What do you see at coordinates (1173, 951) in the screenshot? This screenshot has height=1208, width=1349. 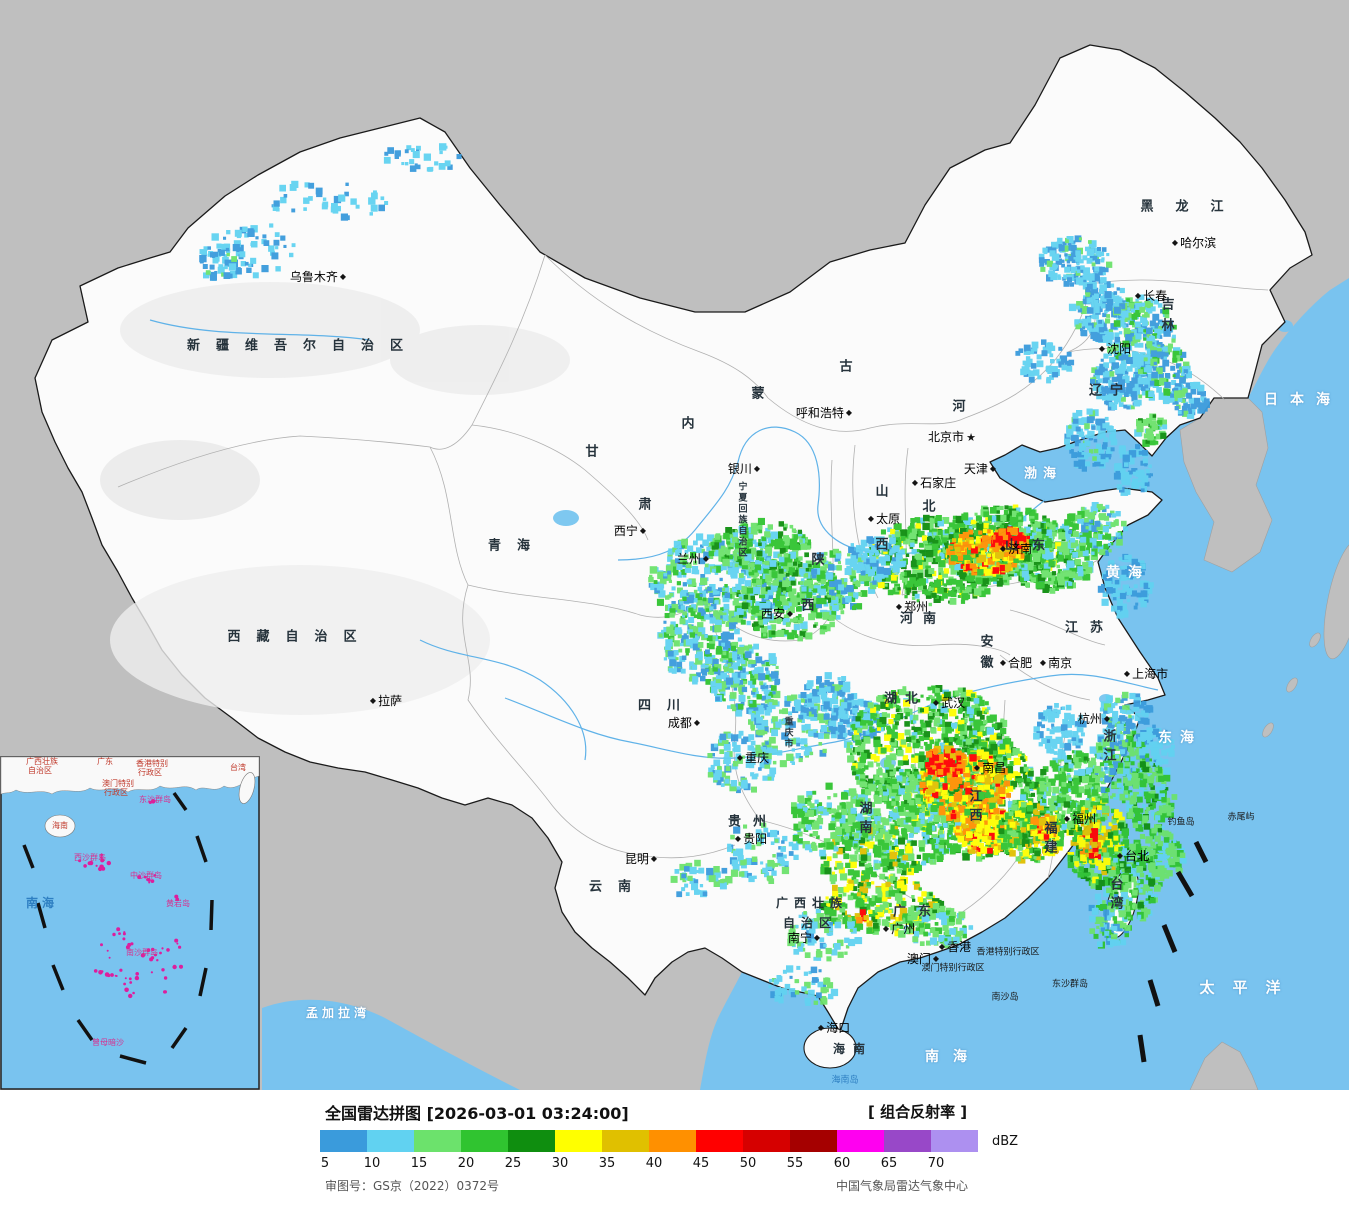 I see `sea-boundary-dashes` at bounding box center [1173, 951].